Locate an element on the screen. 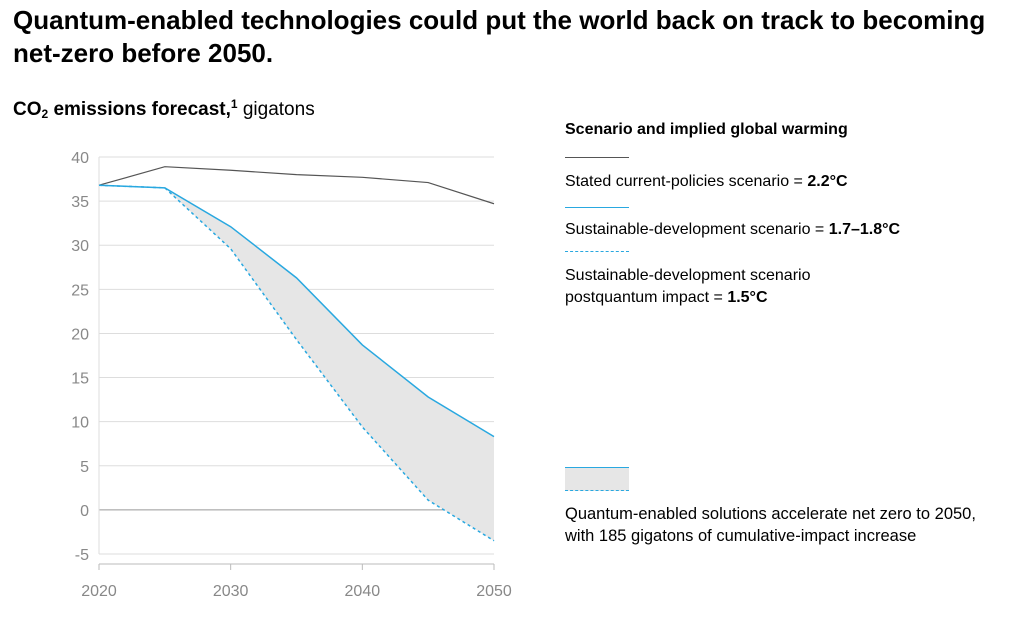 The width and height of the screenshot is (1024, 625). y-tick-label: 20 is located at coordinates (80, 334).